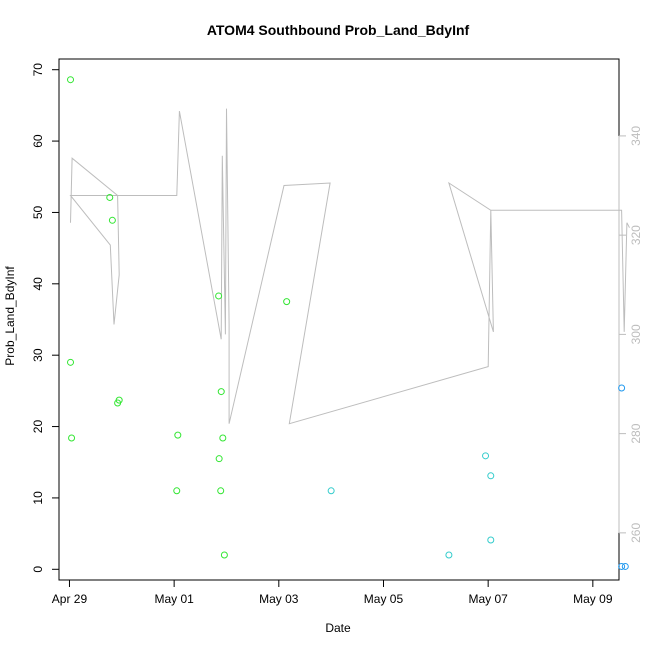 The width and height of the screenshot is (650, 650). What do you see at coordinates (10, 316) in the screenshot?
I see `y-axis-label: Prob_Land_BdyInf` at bounding box center [10, 316].